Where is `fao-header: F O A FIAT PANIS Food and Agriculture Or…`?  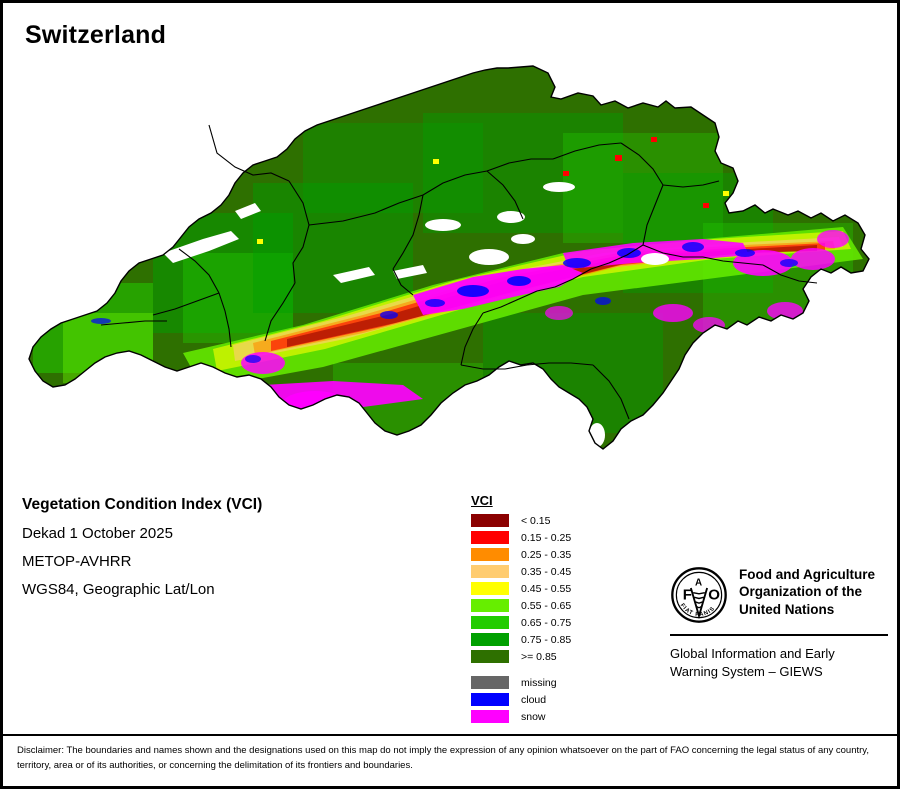 fao-header: F O A FIAT PANIS Food and Agriculture Or… is located at coordinates (781, 595).